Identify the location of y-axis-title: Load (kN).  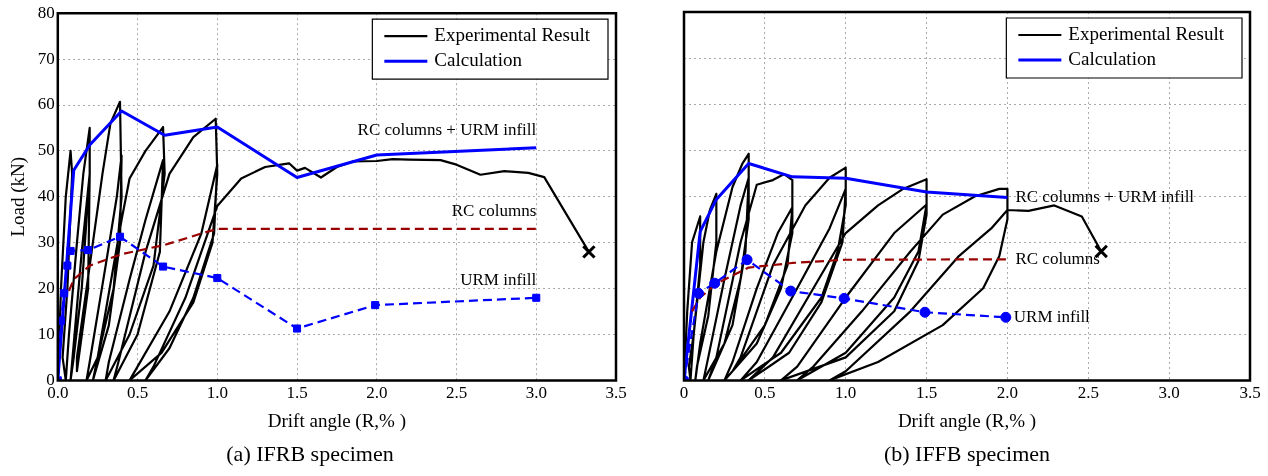
(18, 196).